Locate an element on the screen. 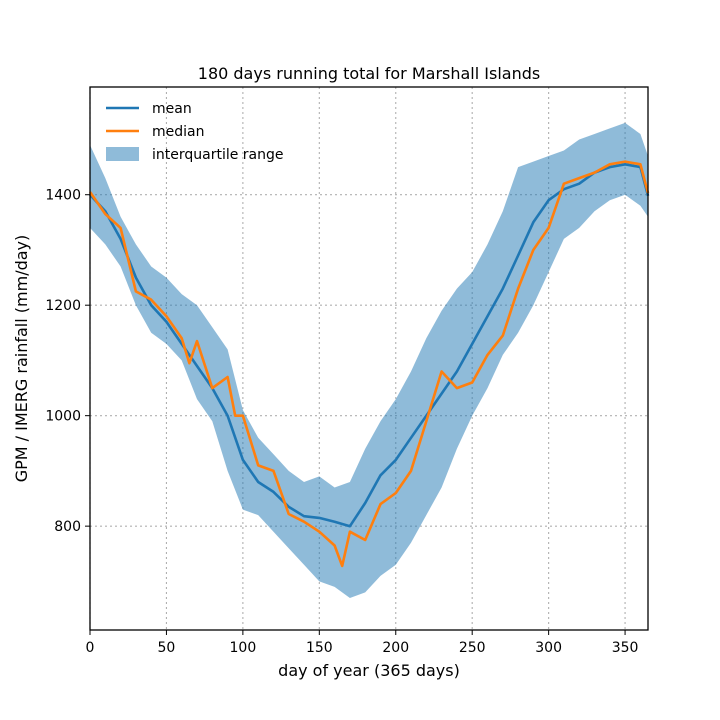  y-tick-label: 1200 is located at coordinates (63, 306).